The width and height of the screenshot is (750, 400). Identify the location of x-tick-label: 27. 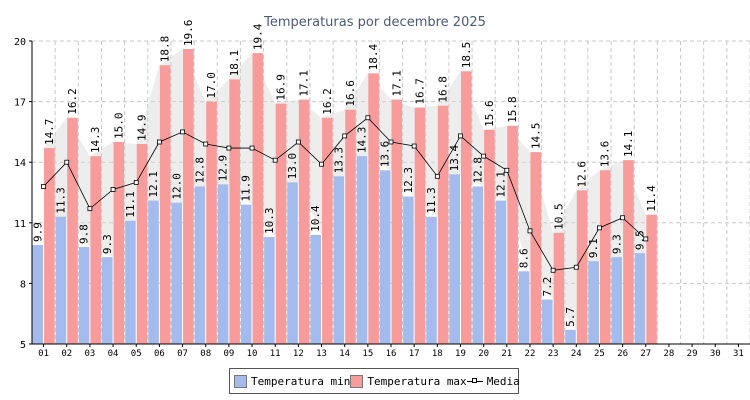
(645, 354).